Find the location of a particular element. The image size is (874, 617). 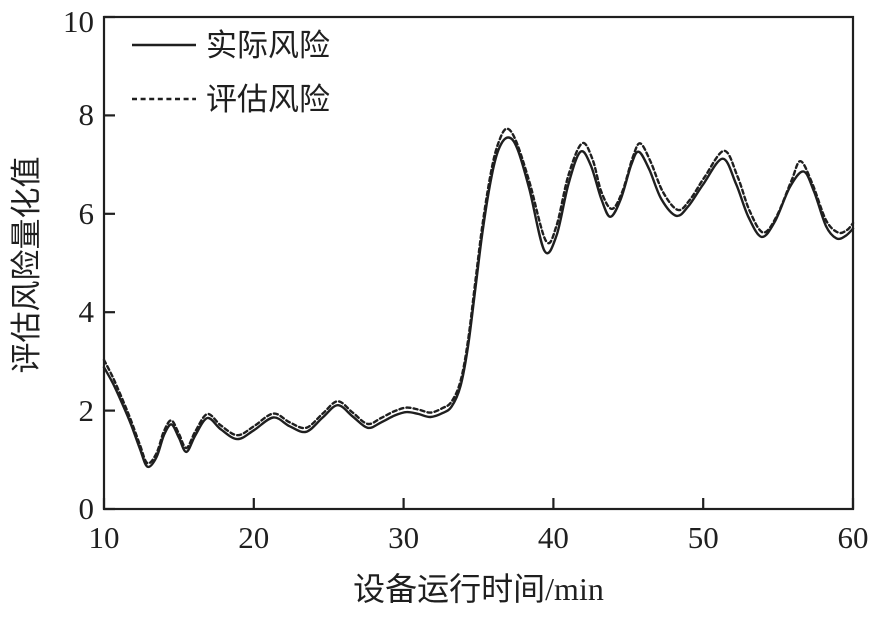

y-tick-label: 6 is located at coordinates (86, 213).